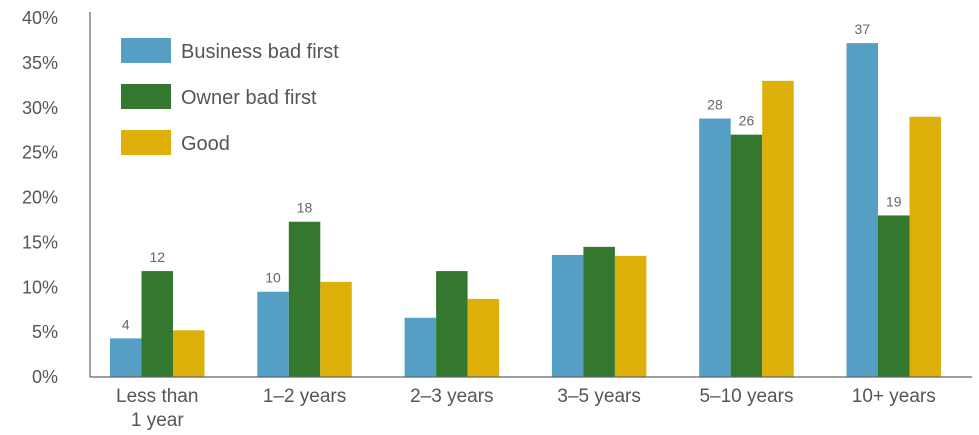 The image size is (979, 435). What do you see at coordinates (40, 242) in the screenshot?
I see `y-tick-label: 15%` at bounding box center [40, 242].